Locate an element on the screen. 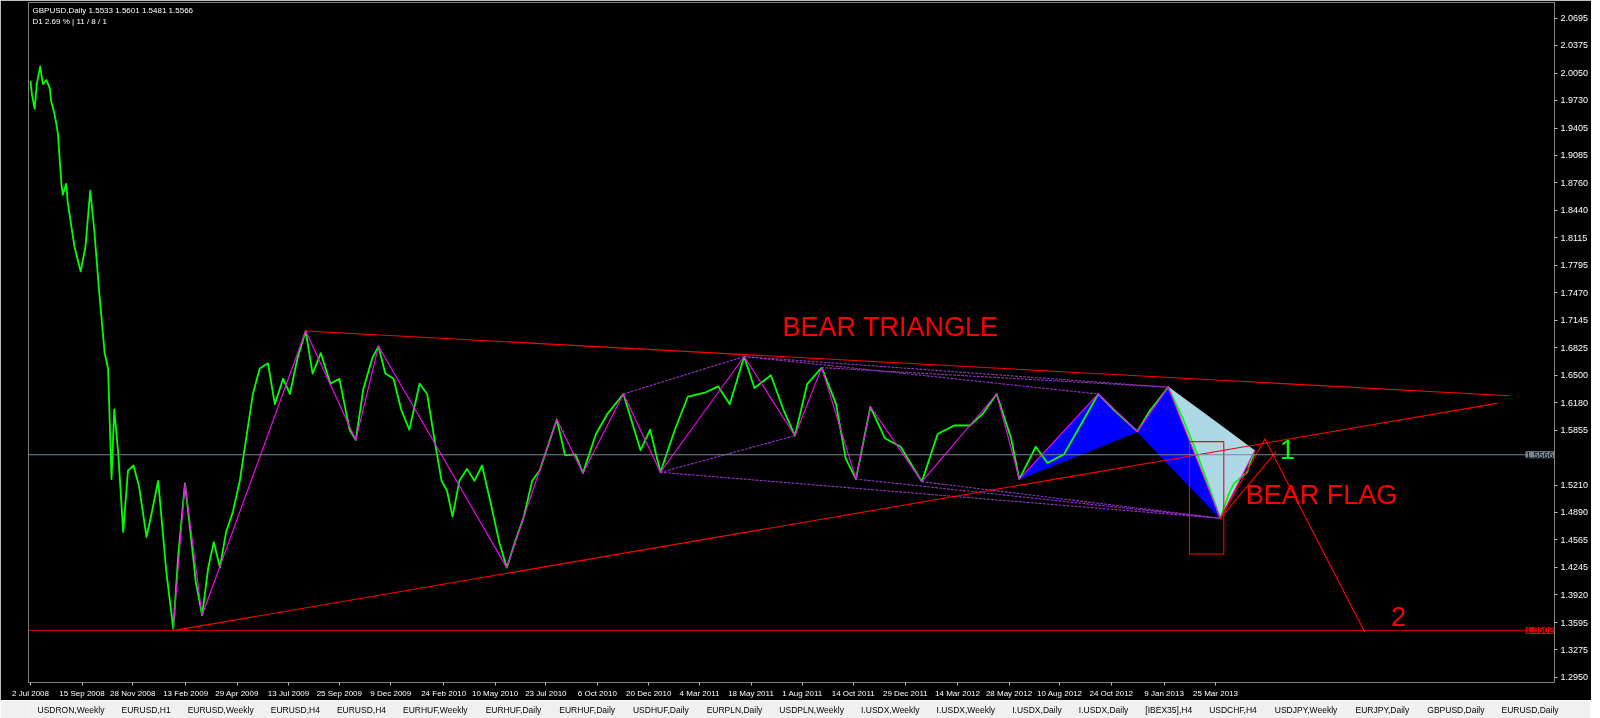 This screenshot has width=1600, height=718. x-tick-label: 28 Nov 2008 is located at coordinates (133, 693).